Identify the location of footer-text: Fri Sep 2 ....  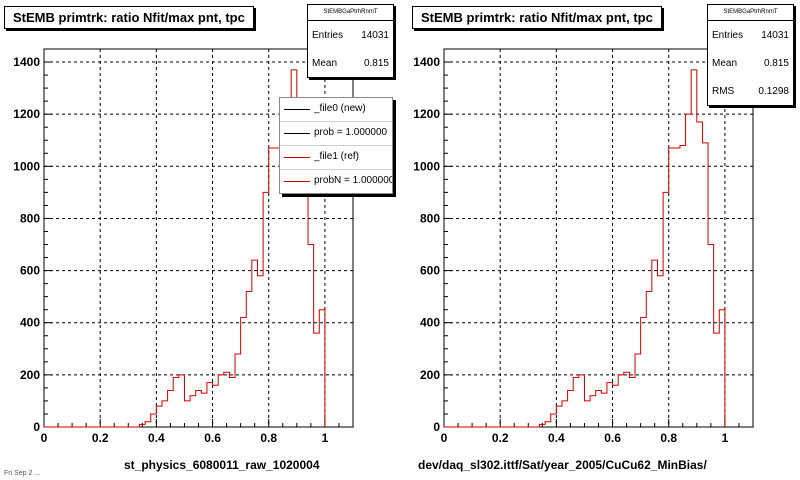
(22, 473).